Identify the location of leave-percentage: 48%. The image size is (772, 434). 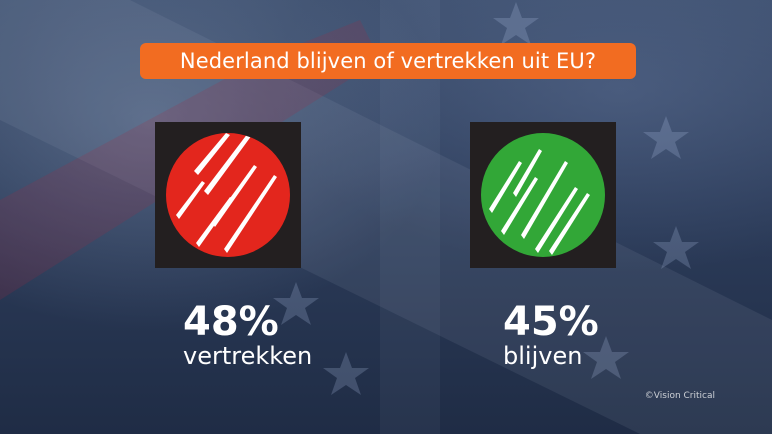
(231, 322).